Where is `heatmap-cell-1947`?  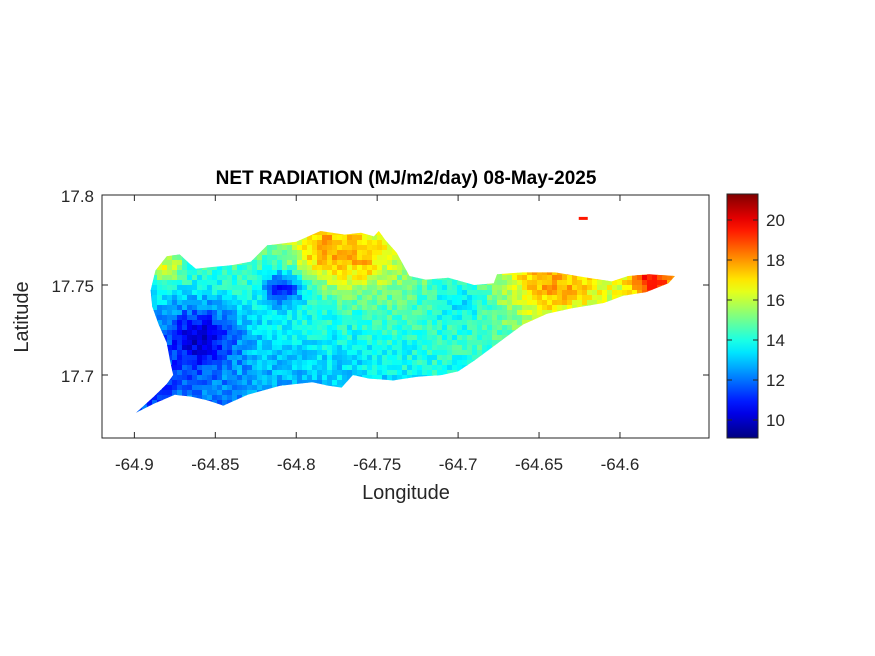
heatmap-cell-1947 is located at coordinates (345, 308).